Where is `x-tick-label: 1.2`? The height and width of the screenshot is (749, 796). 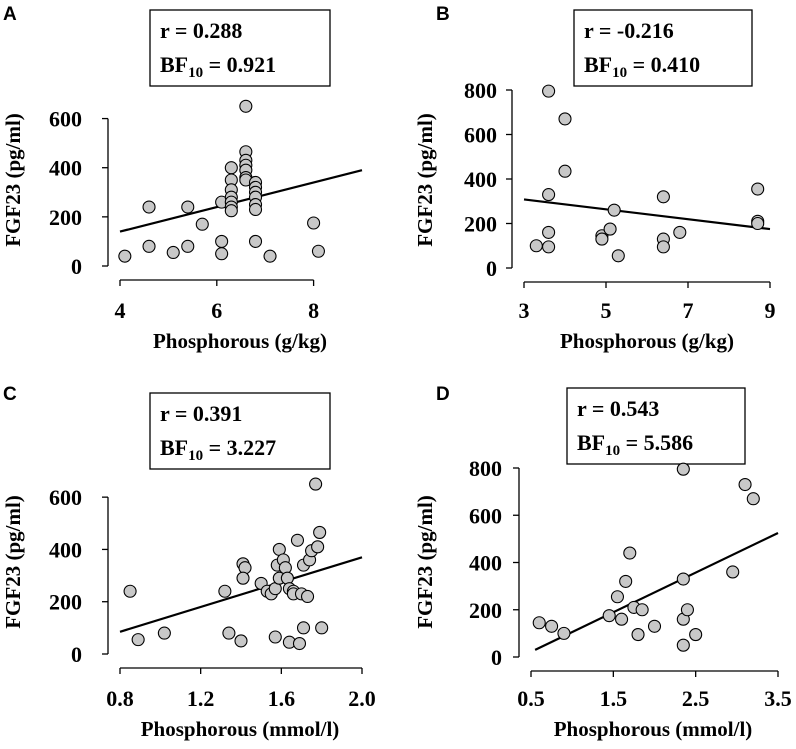
x-tick-label: 1.2 is located at coordinates (201, 698).